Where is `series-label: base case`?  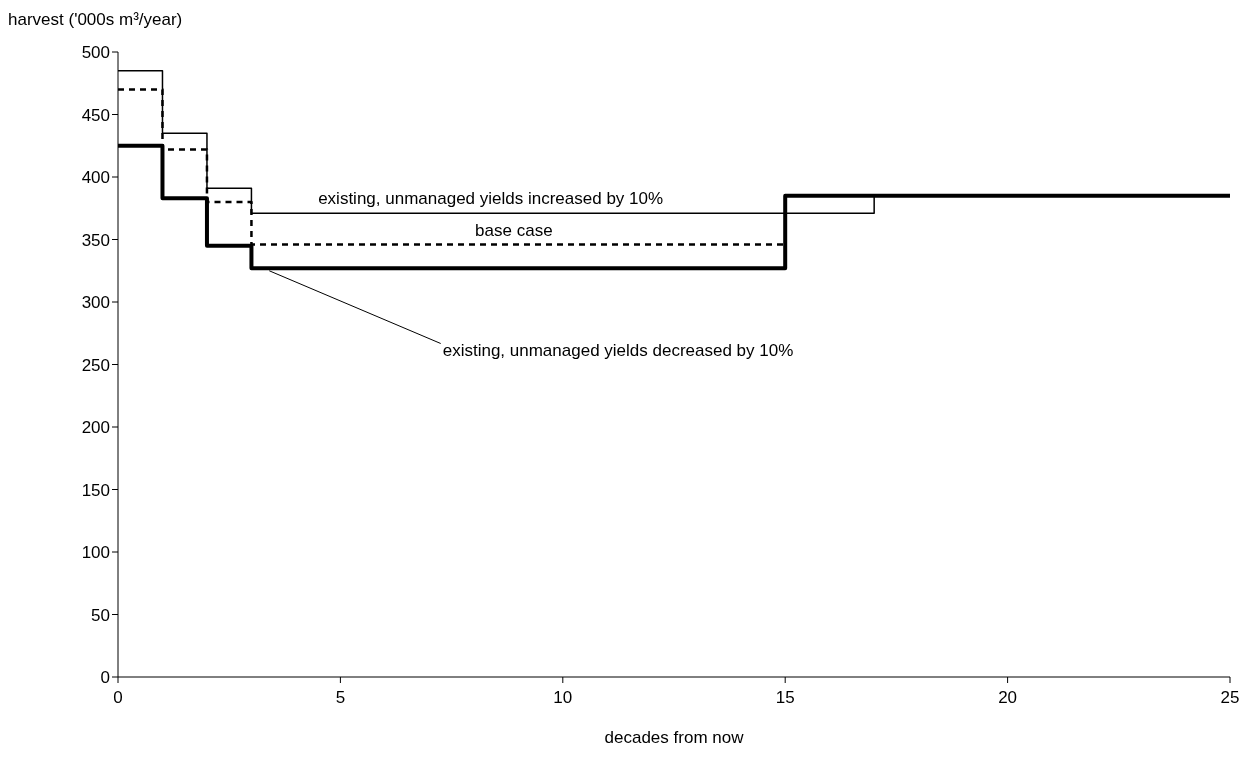
series-label: base case is located at coordinates (514, 230).